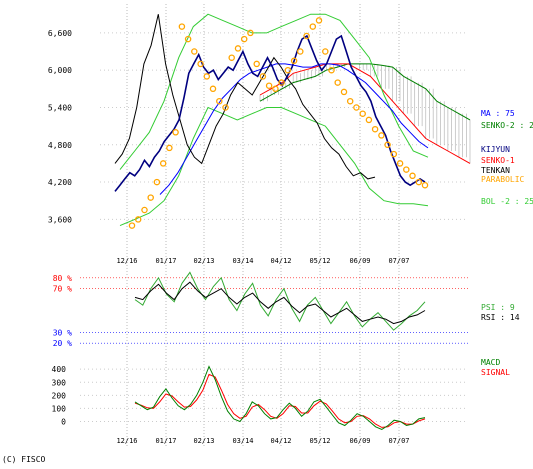  I want to click on rsi-legend-label-0: PSI : 9, so click(498, 307).